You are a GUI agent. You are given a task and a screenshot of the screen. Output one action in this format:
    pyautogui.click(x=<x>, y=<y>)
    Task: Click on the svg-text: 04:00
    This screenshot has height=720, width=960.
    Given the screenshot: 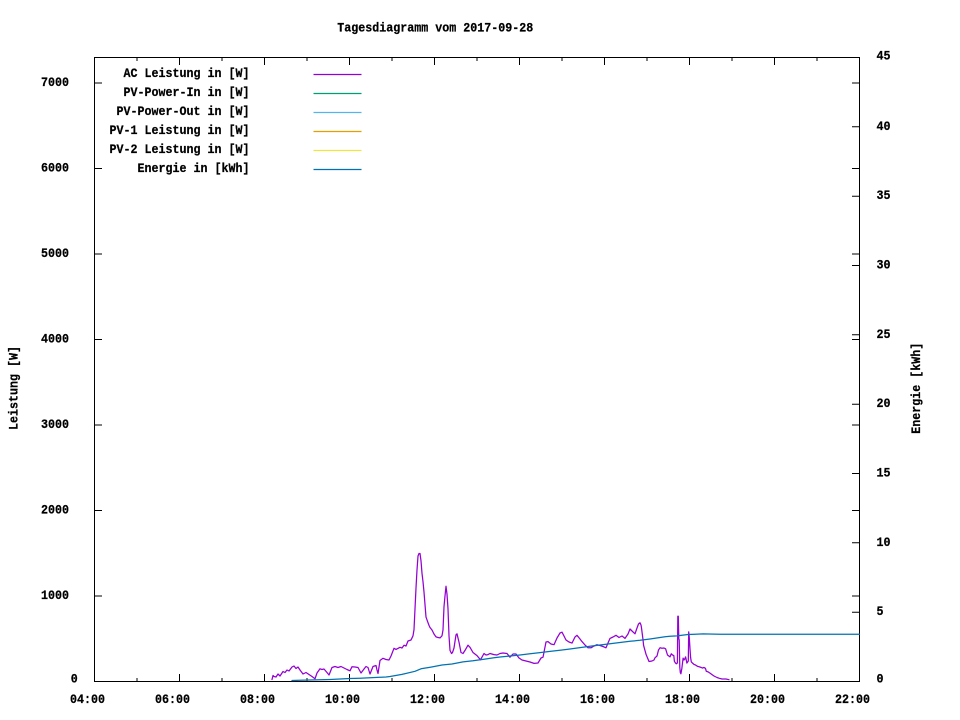 What is the action you would take?
    pyautogui.click(x=87, y=699)
    